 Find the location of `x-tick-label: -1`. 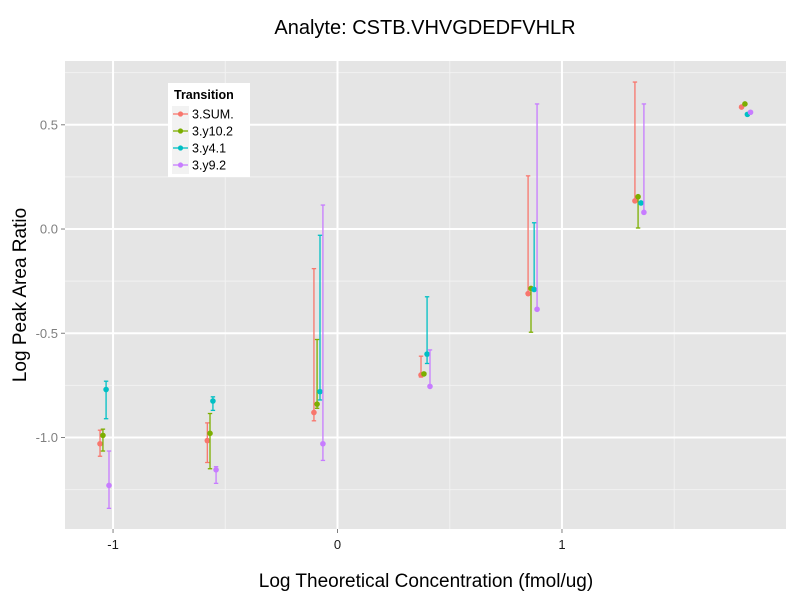

x-tick-label: -1 is located at coordinates (113, 544).